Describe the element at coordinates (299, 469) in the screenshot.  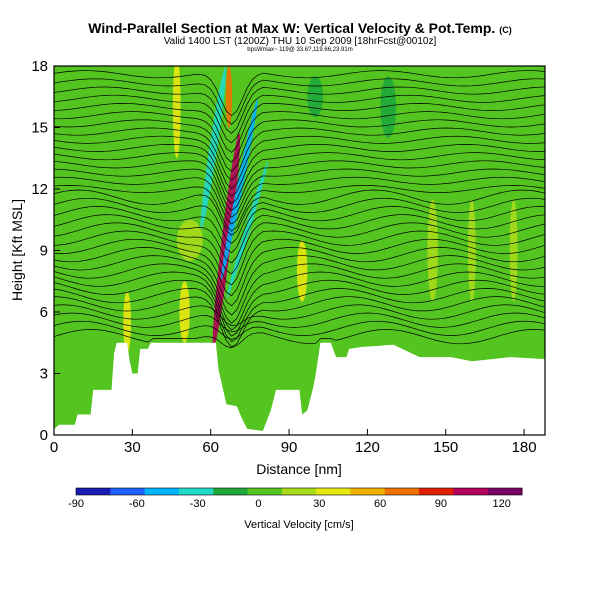
I see `x-axis-label: Distance [nm]` at that location.